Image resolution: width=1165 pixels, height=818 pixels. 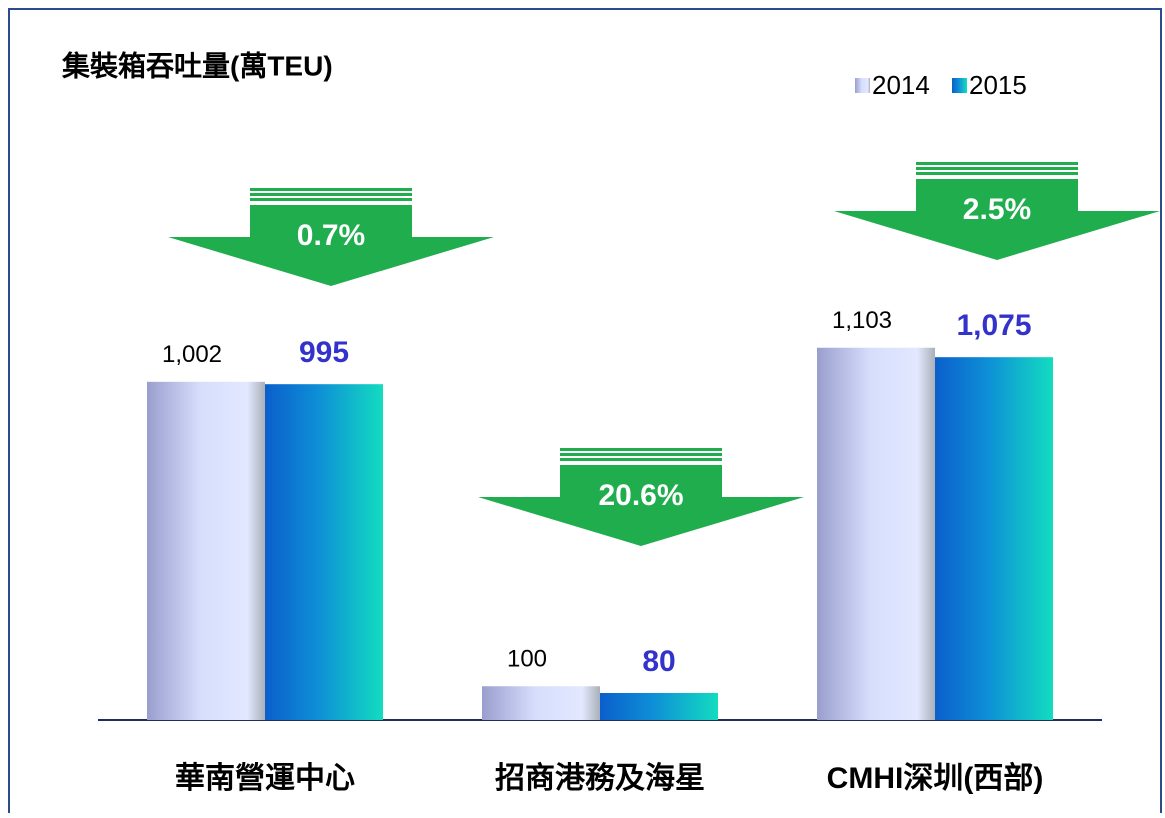 I want to click on chart-title: 集裝箱吞吐量(萬TEU), so click(x=197, y=65).